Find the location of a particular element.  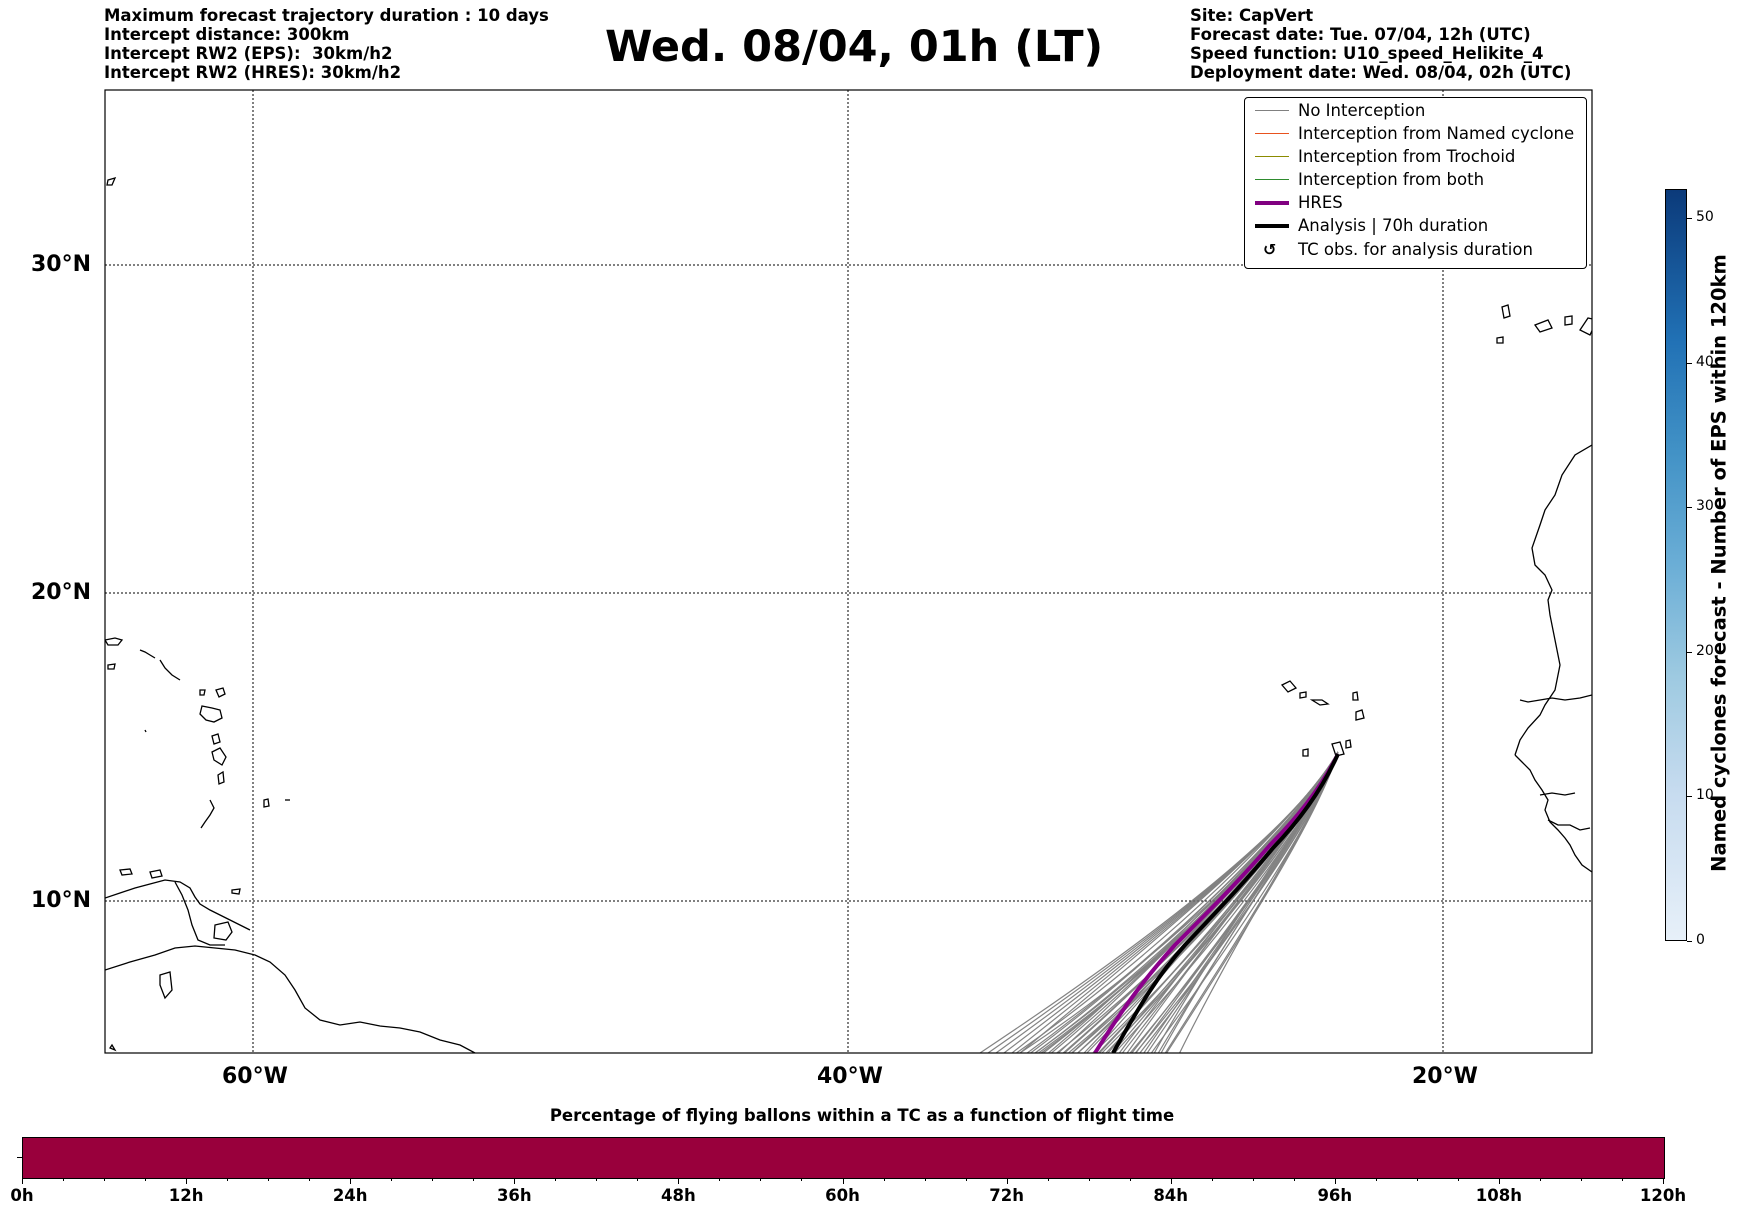

flight-bar-tick-label: 0h is located at coordinates (22, 1195).